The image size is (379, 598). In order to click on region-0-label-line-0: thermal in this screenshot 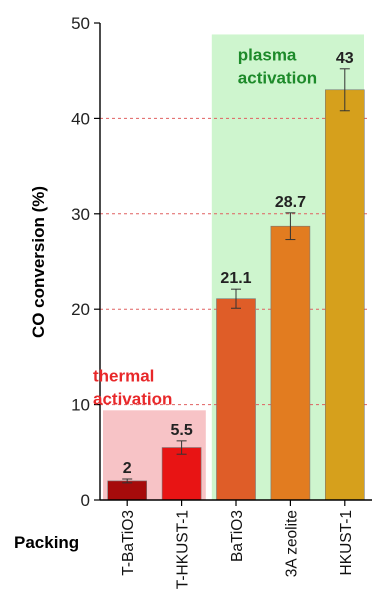, I will do `click(123, 375)`.